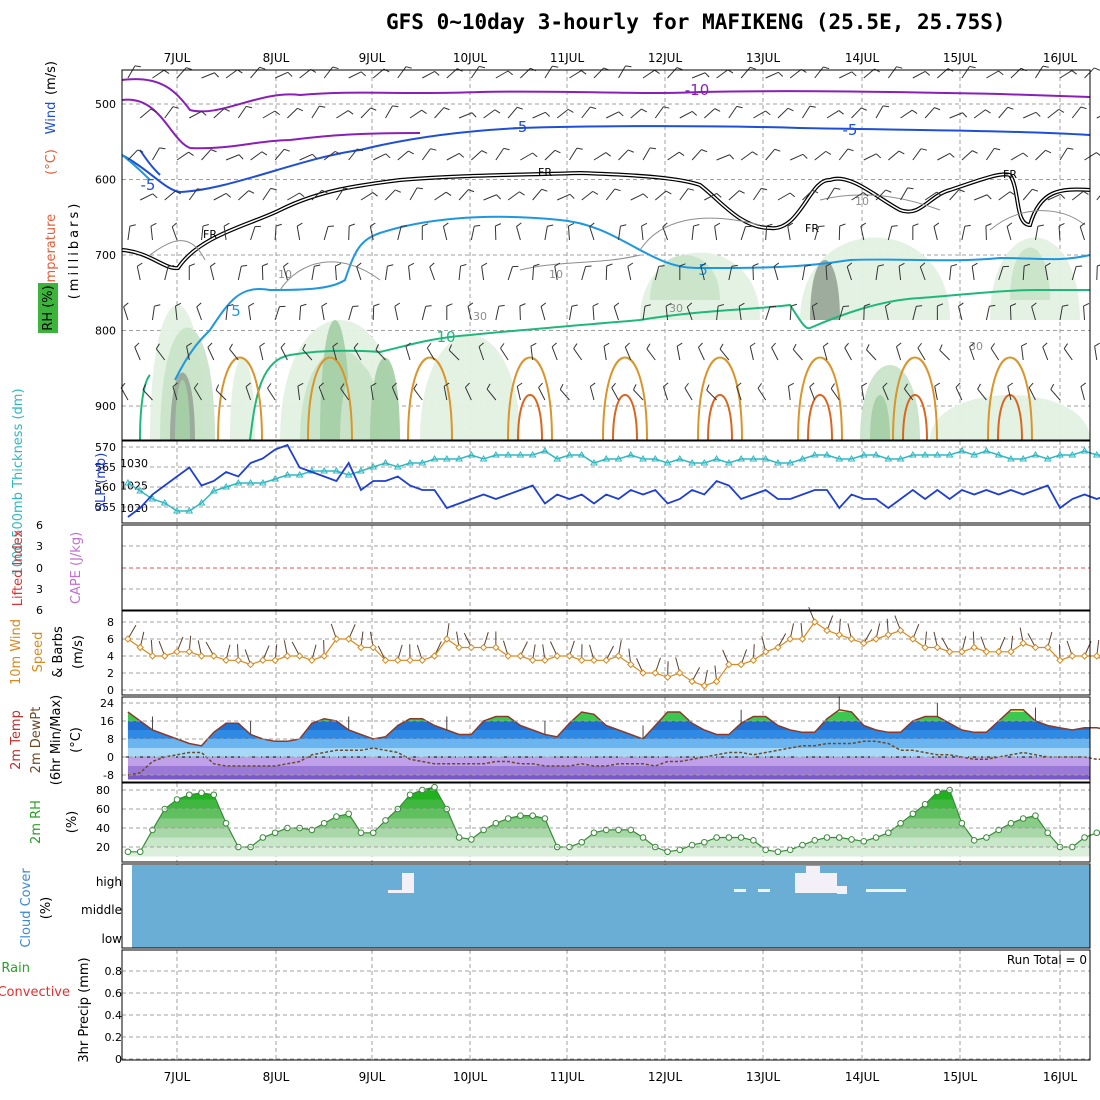 Image resolution: width=1100 pixels, height=1100 pixels. I want to click on ylabel-cloud: Cloud Cover, so click(26, 908).